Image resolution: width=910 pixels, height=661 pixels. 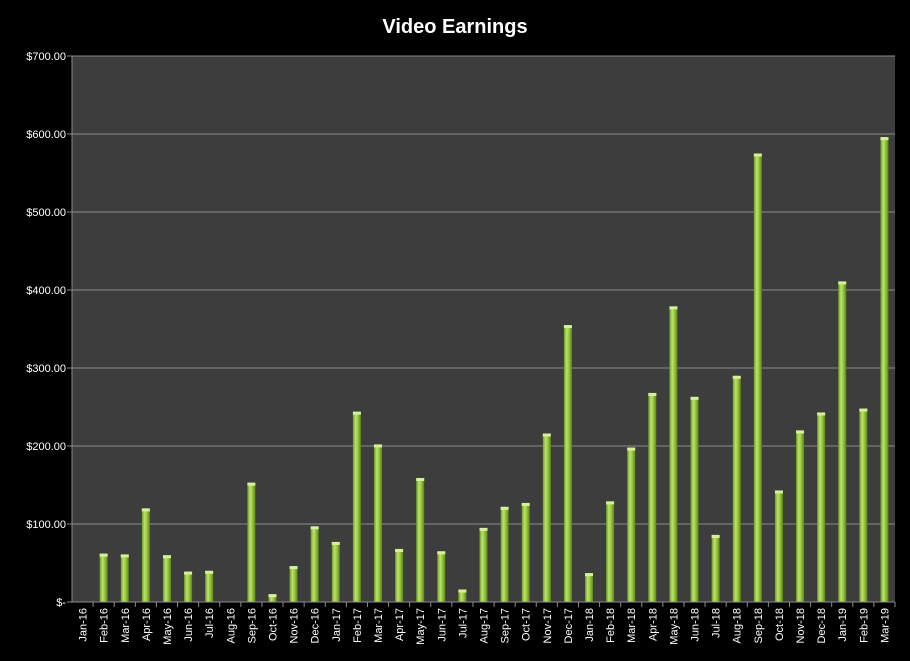 I want to click on x-tick-label: May-18, so click(x=674, y=626).